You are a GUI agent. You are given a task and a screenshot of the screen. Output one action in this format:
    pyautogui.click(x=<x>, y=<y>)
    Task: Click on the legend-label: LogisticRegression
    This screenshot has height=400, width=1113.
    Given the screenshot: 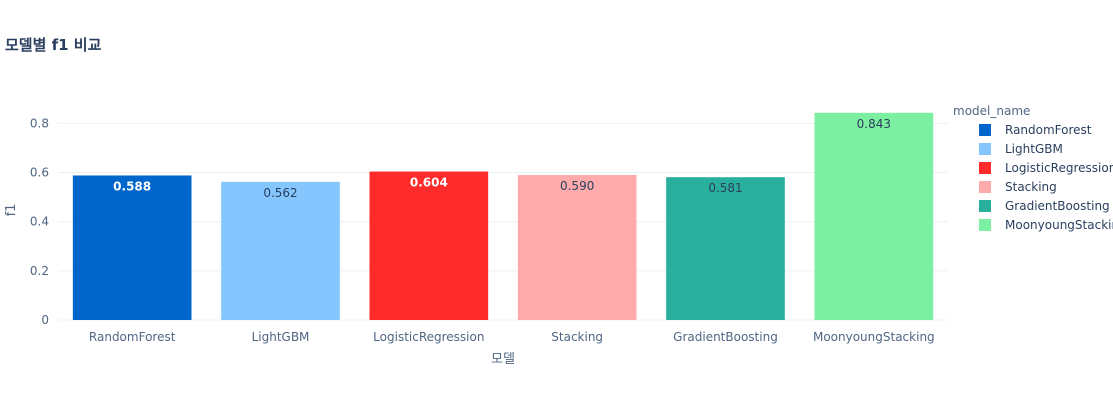 What is the action you would take?
    pyautogui.click(x=1059, y=168)
    